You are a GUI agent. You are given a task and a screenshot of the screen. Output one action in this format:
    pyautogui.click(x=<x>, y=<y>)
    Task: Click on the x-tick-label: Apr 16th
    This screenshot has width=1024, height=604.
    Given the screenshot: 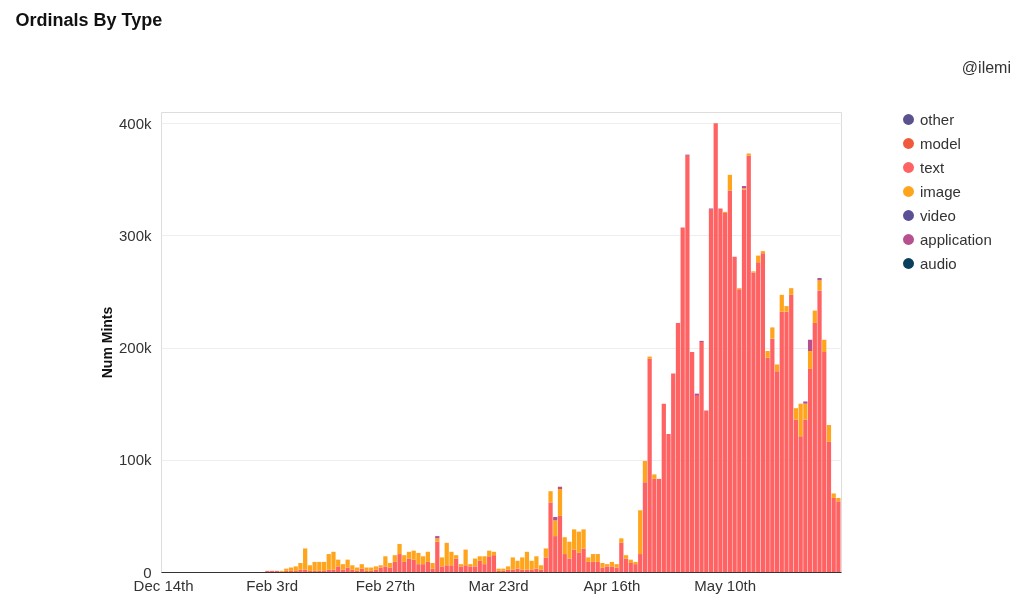 What is the action you would take?
    pyautogui.click(x=612, y=585)
    